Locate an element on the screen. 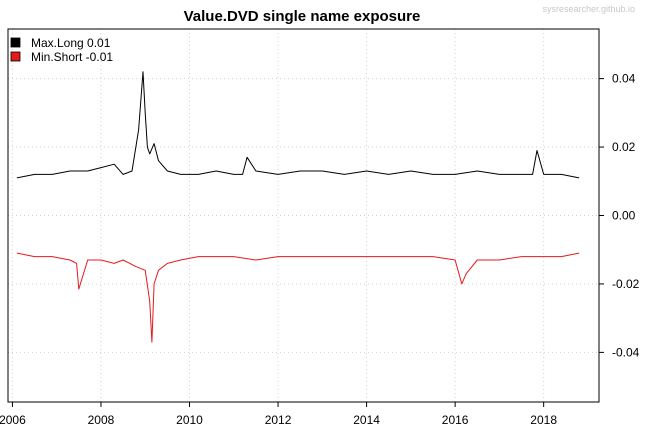 This screenshot has width=648, height=432. y-tick-label: -0.02 is located at coordinates (626, 284).